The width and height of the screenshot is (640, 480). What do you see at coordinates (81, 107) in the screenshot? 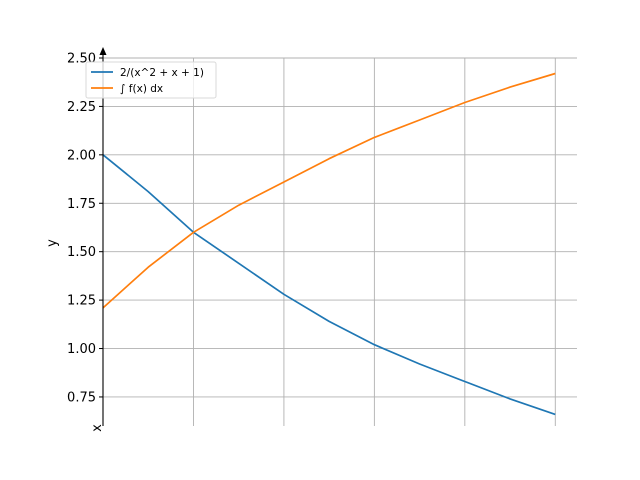
I see `y-tick-label-6: 2.25` at bounding box center [81, 107].